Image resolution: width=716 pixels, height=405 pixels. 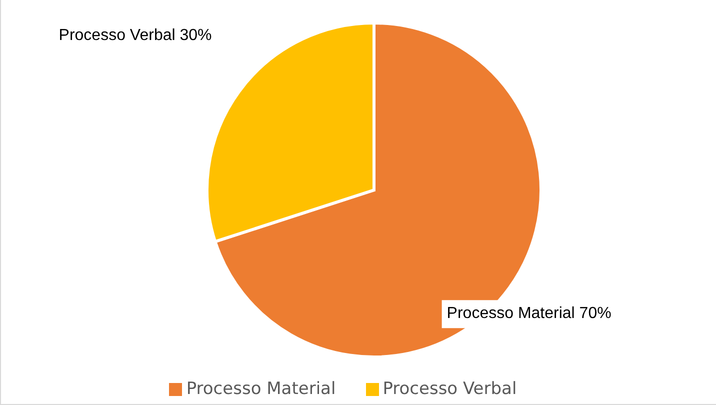 What do you see at coordinates (529, 313) in the screenshot?
I see `data-label: Processo Material 70%` at bounding box center [529, 313].